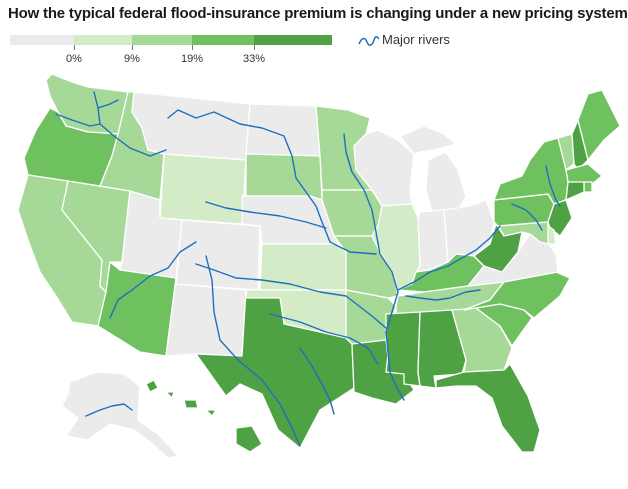 The width and height of the screenshot is (628, 489). What do you see at coordinates (203, 189) in the screenshot?
I see `state-WY` at bounding box center [203, 189].